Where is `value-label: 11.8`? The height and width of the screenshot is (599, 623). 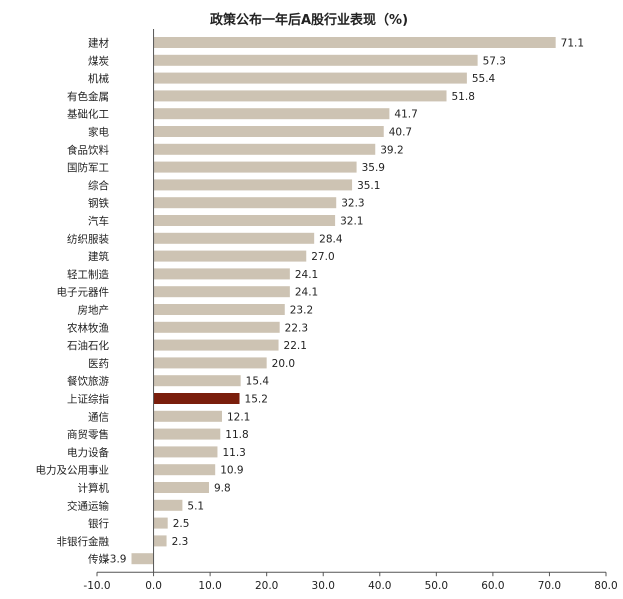 value-label: 11.8 is located at coordinates (236, 435).